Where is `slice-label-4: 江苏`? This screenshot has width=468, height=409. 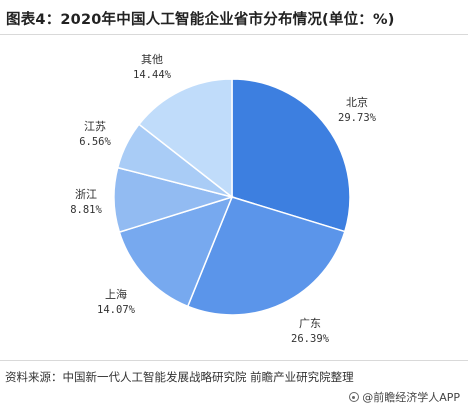 slice-label-4: 江苏 is located at coordinates (95, 126).